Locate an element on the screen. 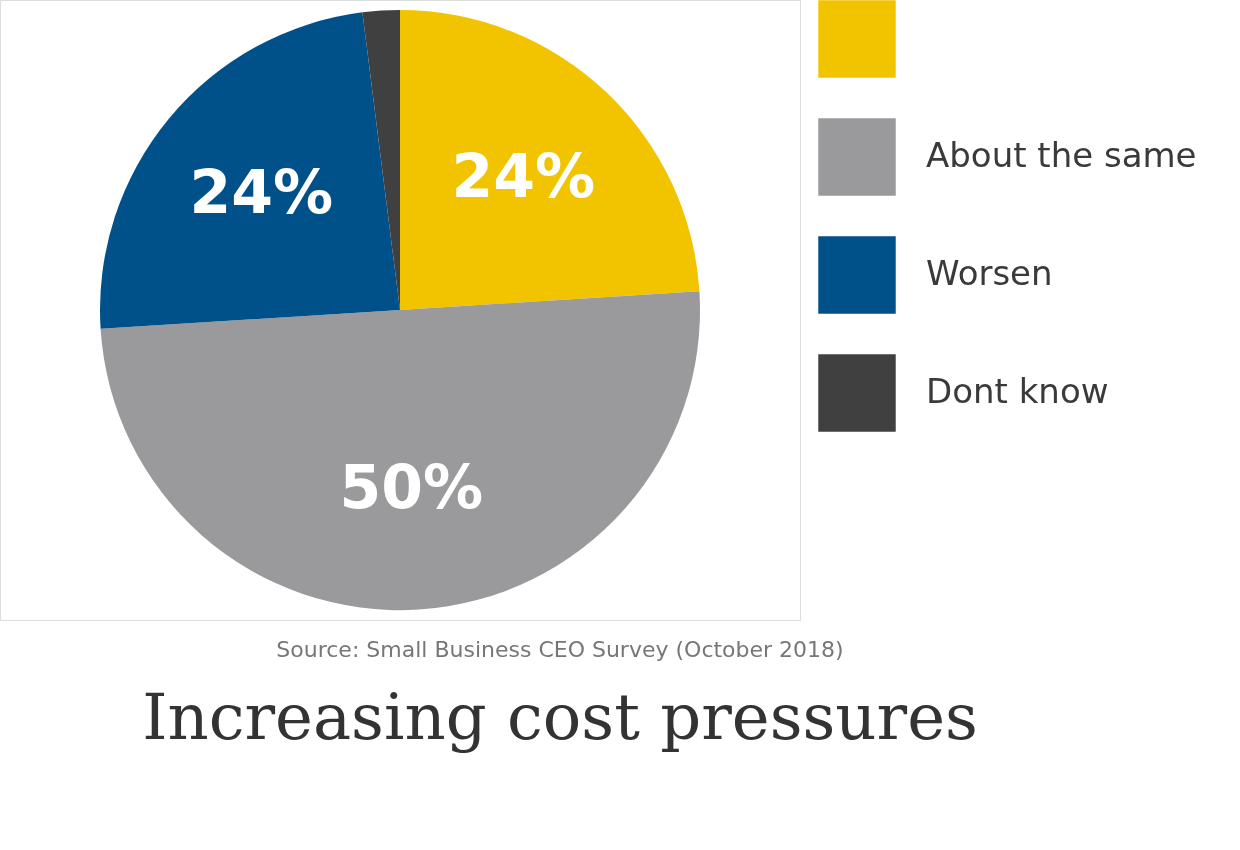 Image resolution: width=1240 pixels, height=850 pixels. text: Increasing cost pressures is located at coordinates (560, 717).